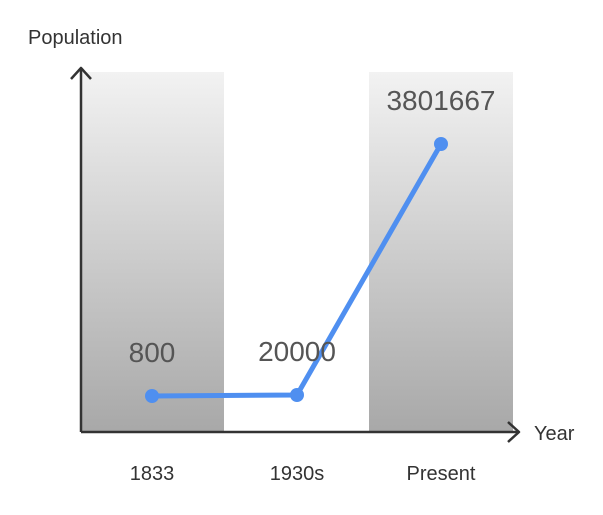 The width and height of the screenshot is (603, 515). What do you see at coordinates (75, 38) in the screenshot?
I see `y-axis-label: Population` at bounding box center [75, 38].